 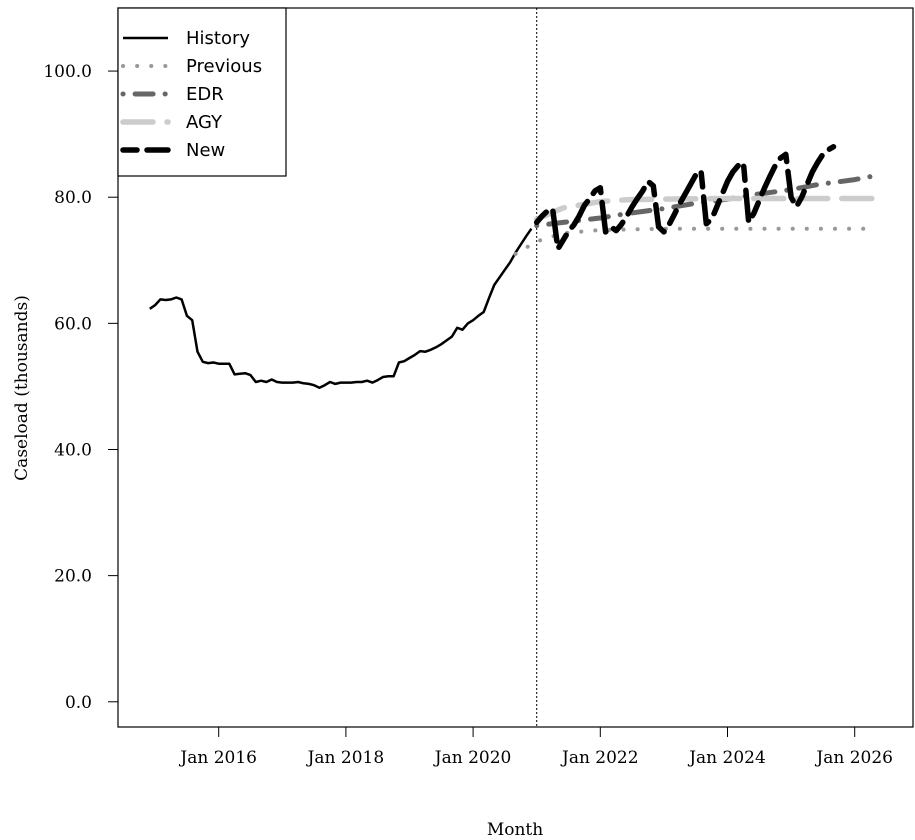 What do you see at coordinates (341, 308) in the screenshot?
I see `series-line-history` at bounding box center [341, 308].